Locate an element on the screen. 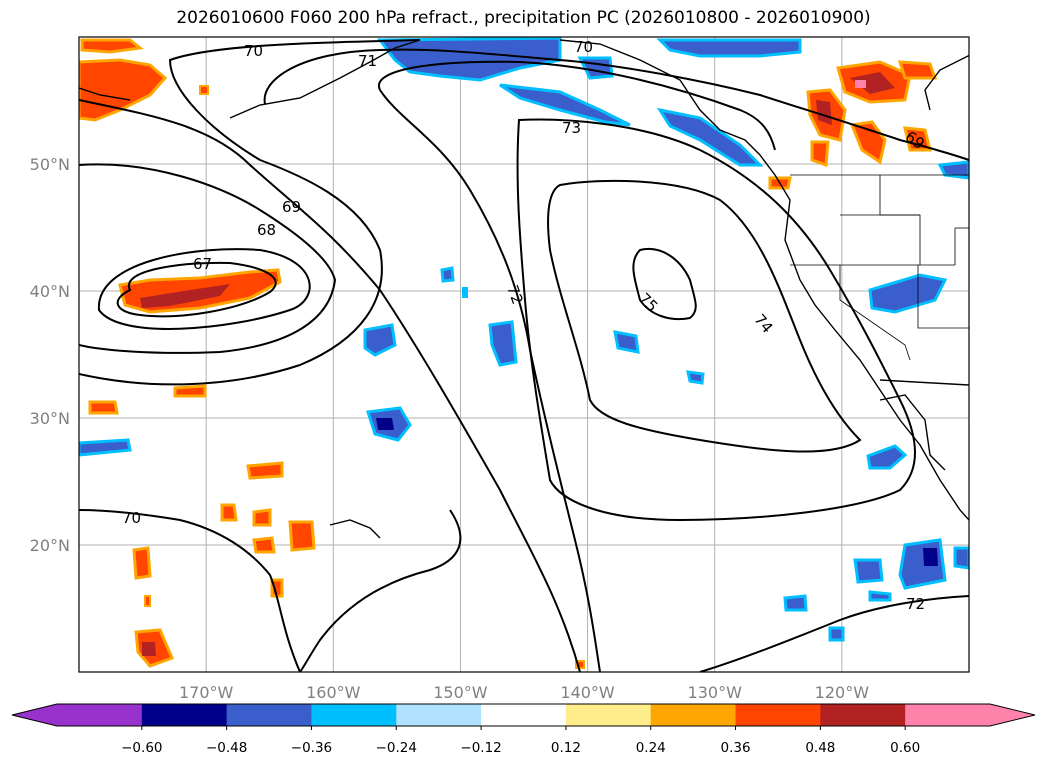 The height and width of the screenshot is (765, 1047). political-borders is located at coordinates (879, 267).